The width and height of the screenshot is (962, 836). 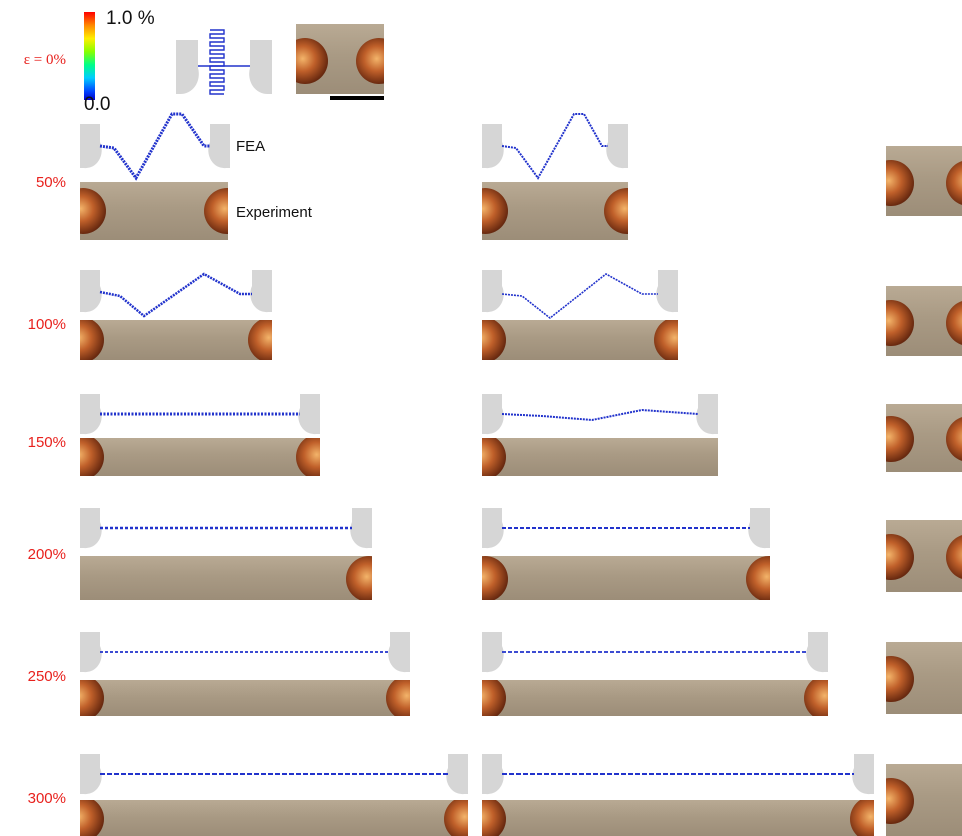 What do you see at coordinates (626, 578) in the screenshot?
I see `experiment-photo-200-middle` at bounding box center [626, 578].